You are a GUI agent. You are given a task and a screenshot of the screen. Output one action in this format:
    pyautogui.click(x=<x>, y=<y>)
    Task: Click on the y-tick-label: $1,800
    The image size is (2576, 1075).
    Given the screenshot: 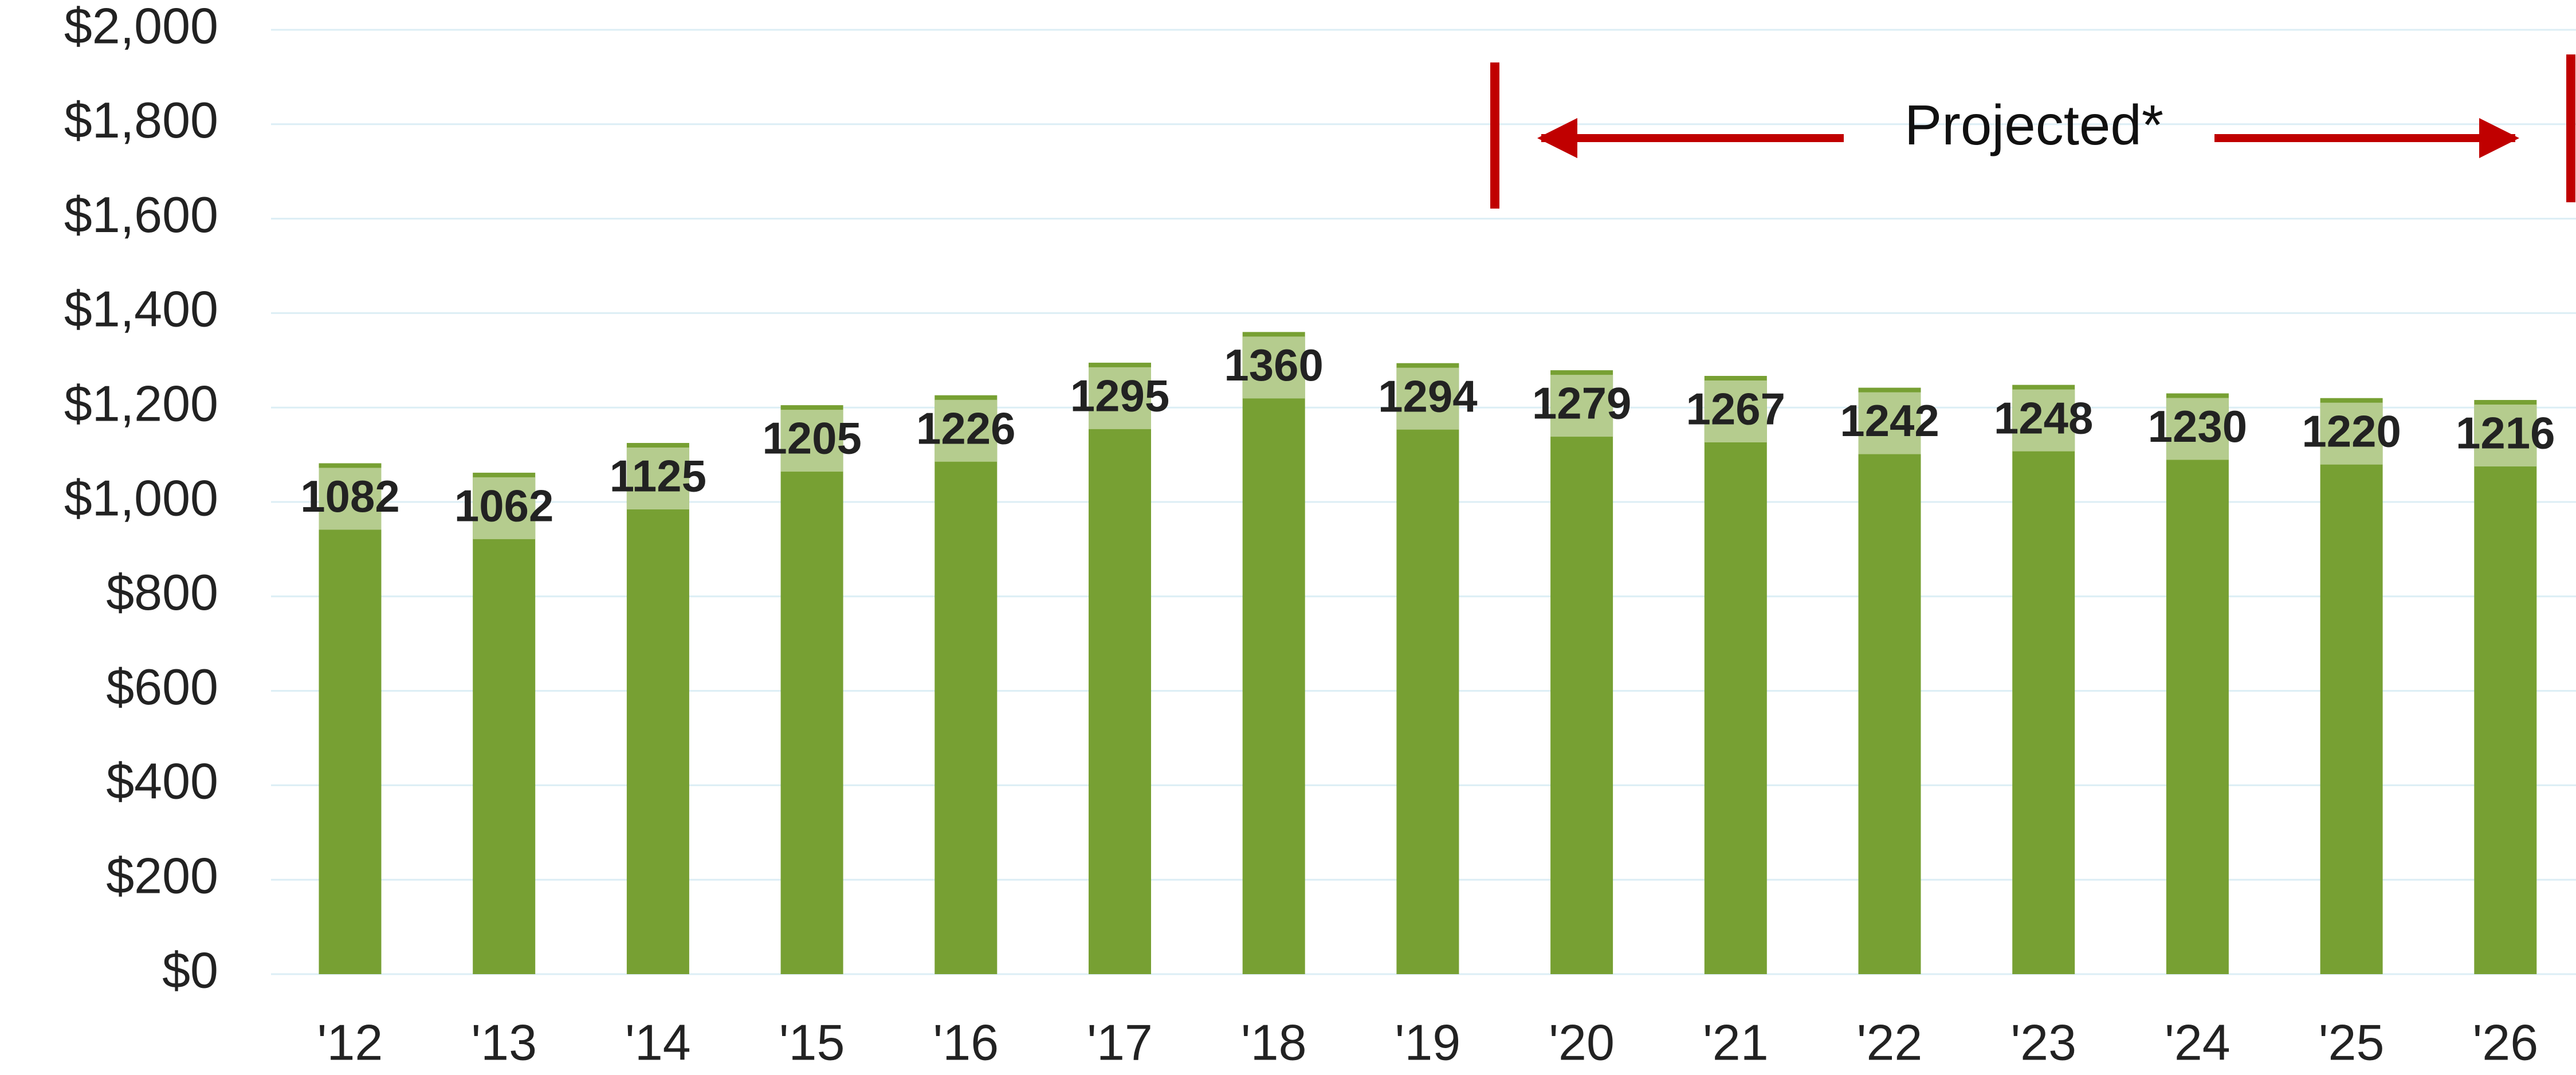 What is the action you would take?
    pyautogui.click(x=141, y=120)
    